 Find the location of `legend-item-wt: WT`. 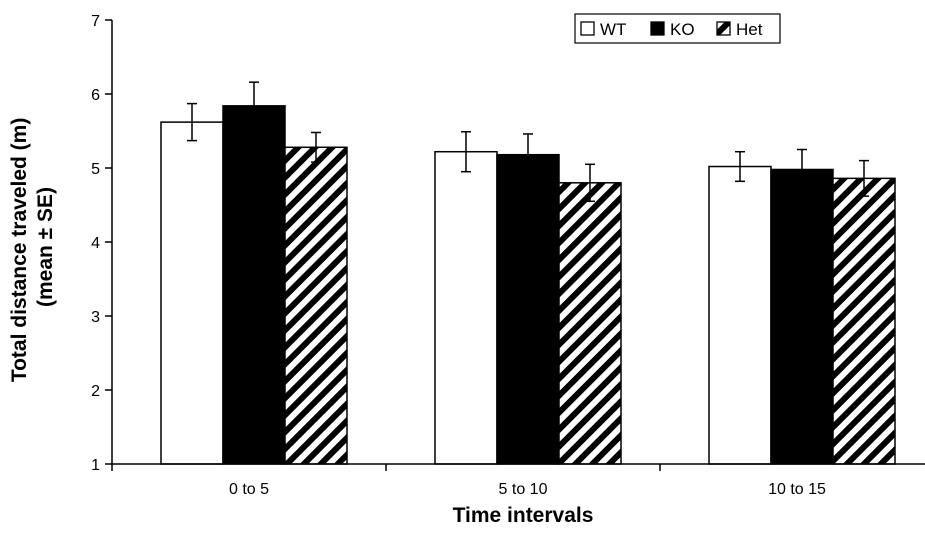

legend-item-wt: WT is located at coordinates (603, 29).